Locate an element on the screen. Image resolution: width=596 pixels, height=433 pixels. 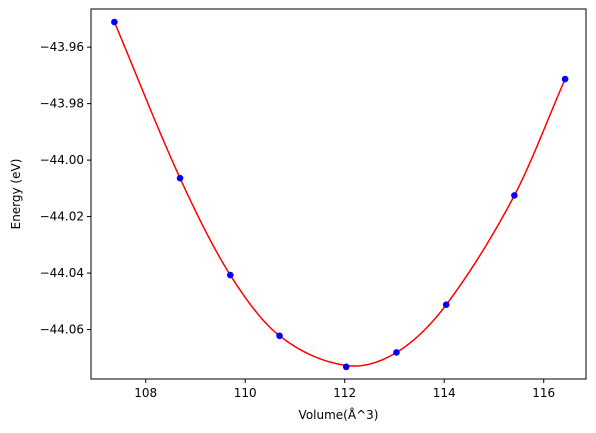
x-axis-label: Volume(Å^3) is located at coordinates (339, 414).